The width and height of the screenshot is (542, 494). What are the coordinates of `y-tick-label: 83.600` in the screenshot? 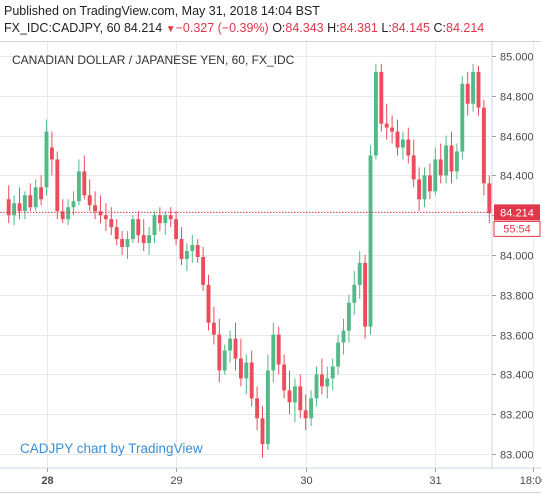 It's located at (517, 337).